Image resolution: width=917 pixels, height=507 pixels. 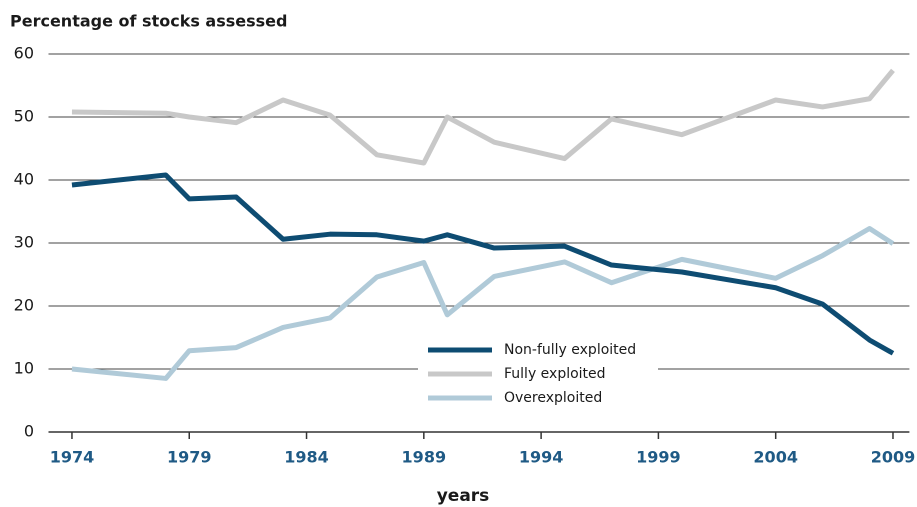 What do you see at coordinates (658, 457) in the screenshot?
I see `x-tick-label: 1999` at bounding box center [658, 457].